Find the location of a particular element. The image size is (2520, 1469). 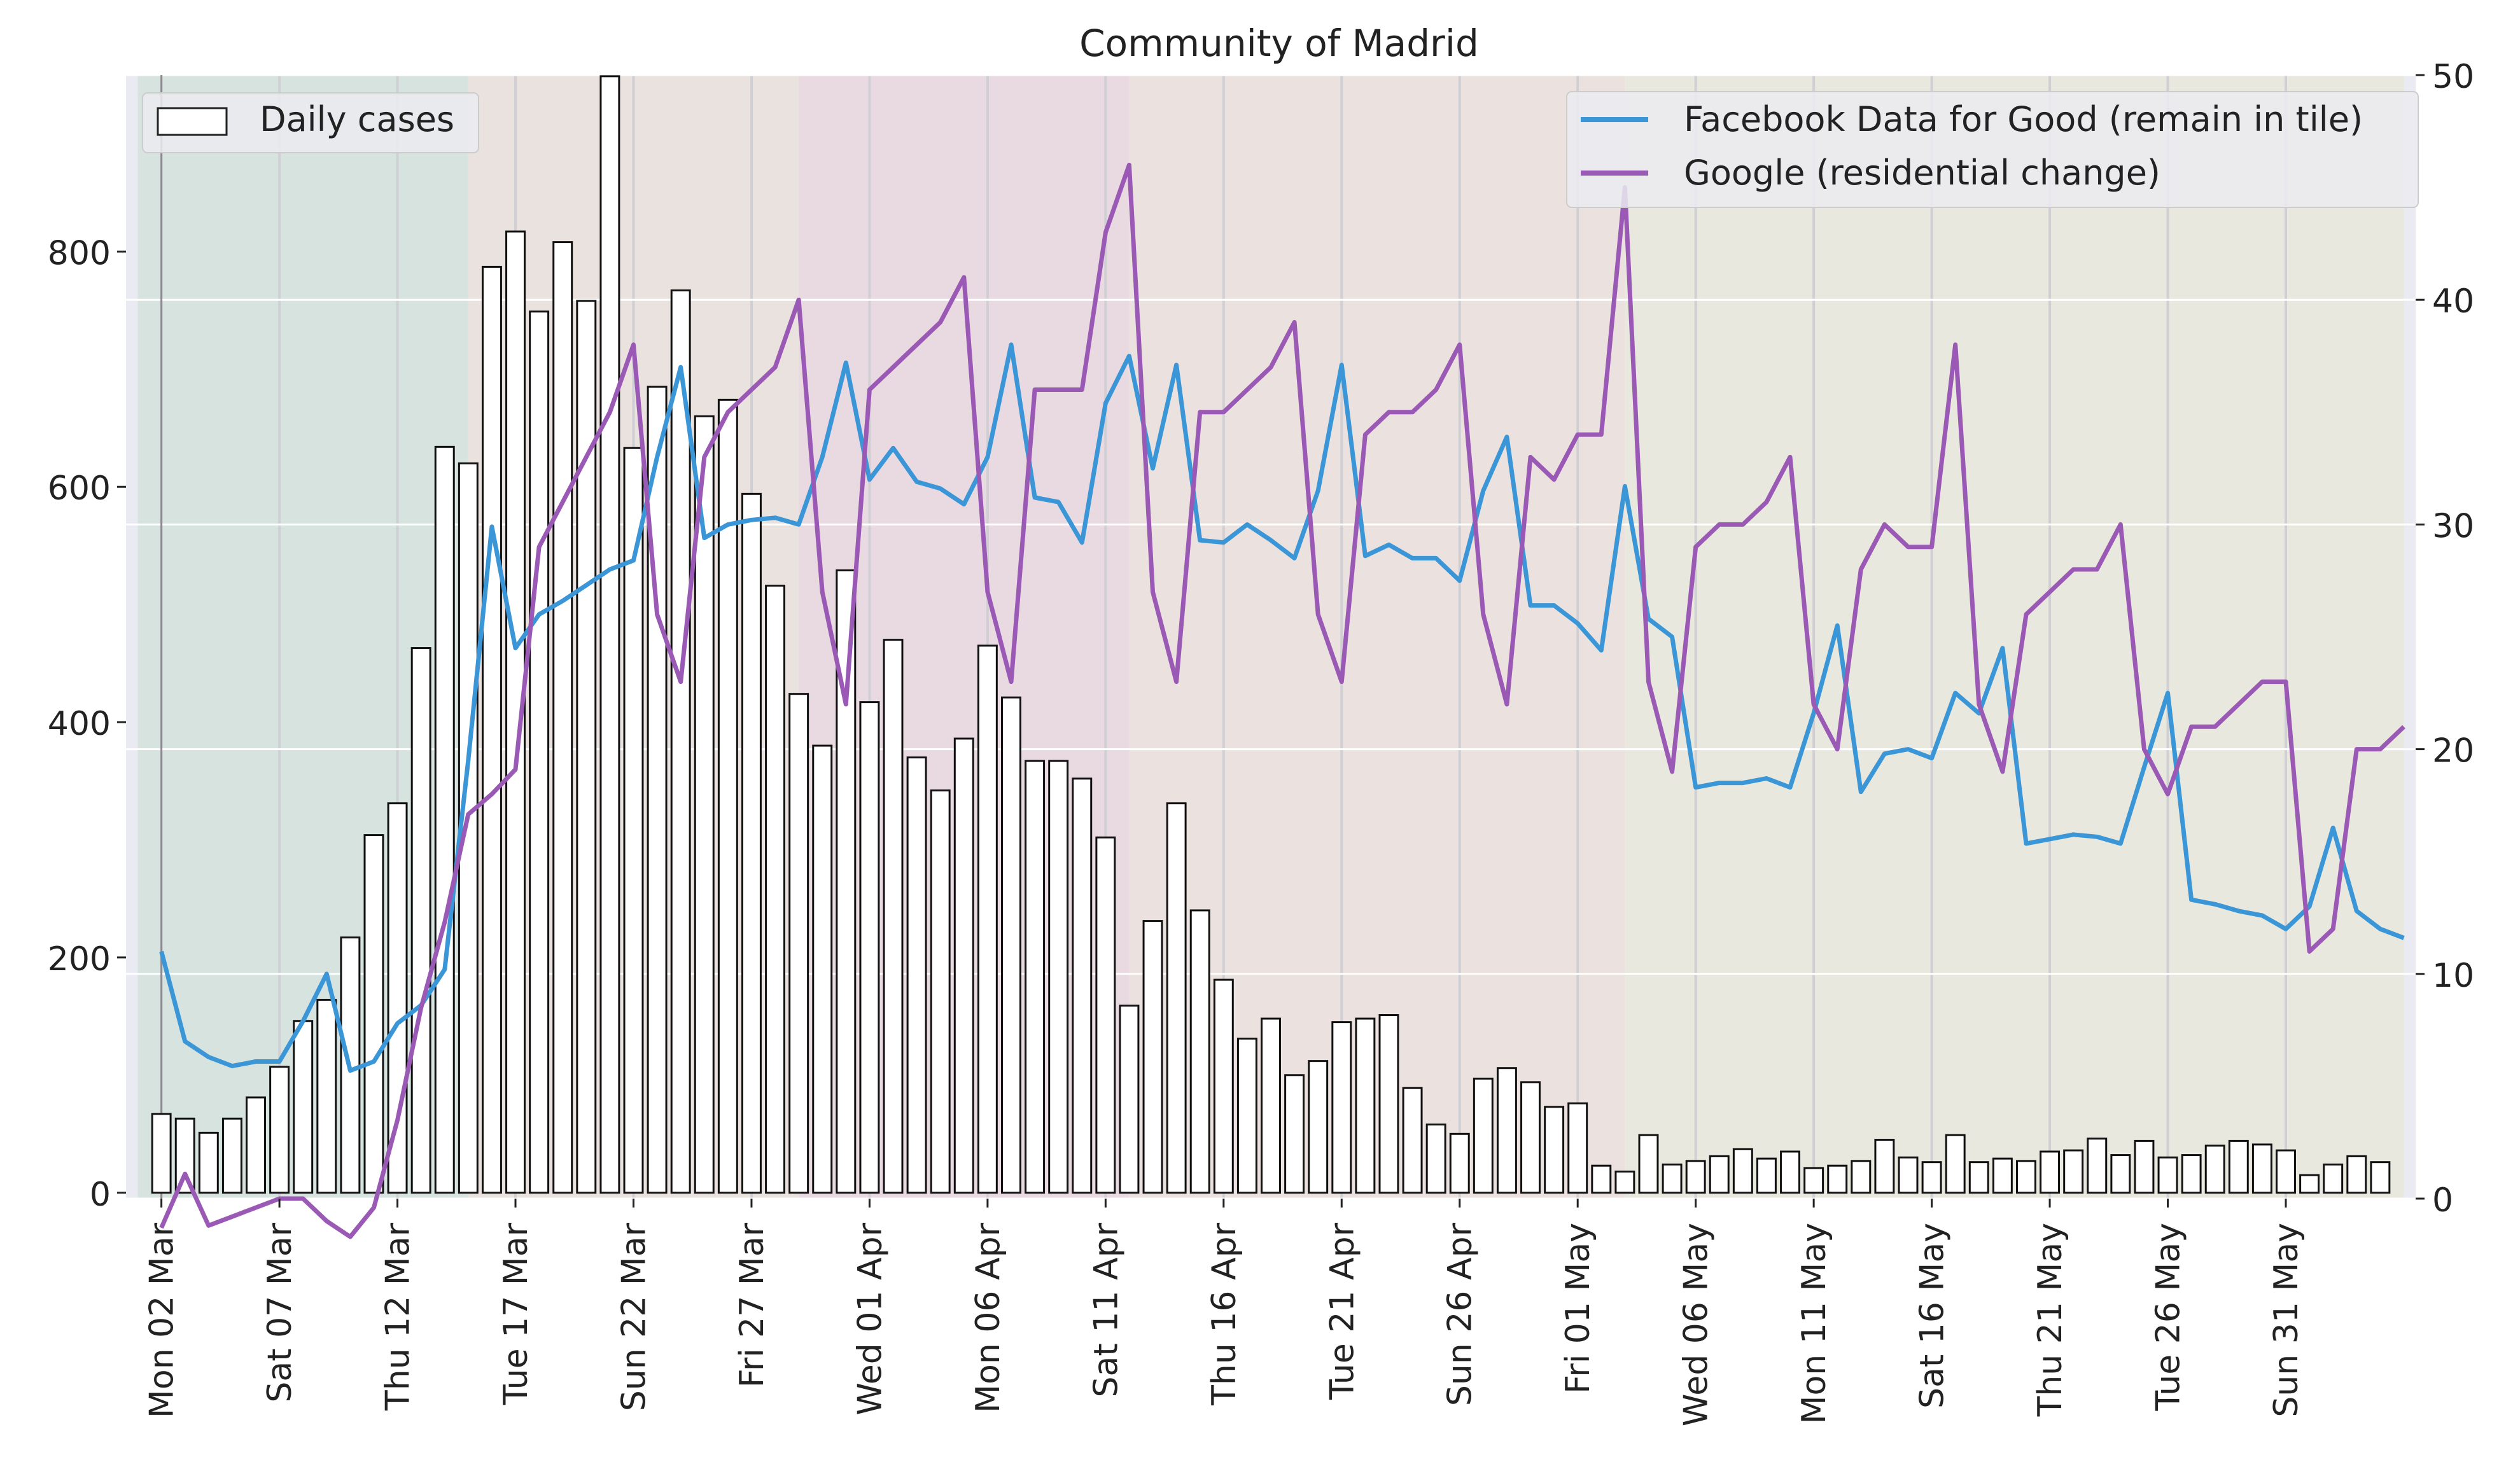

x-tick-label: Wed 06 May is located at coordinates (1696, 1324).